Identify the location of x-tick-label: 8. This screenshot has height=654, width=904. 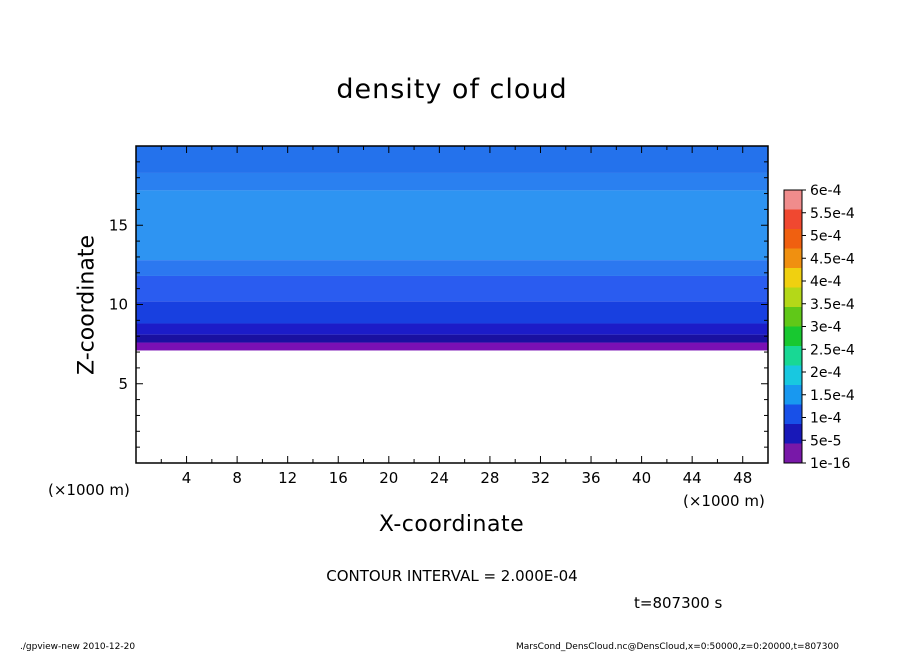
(237, 478).